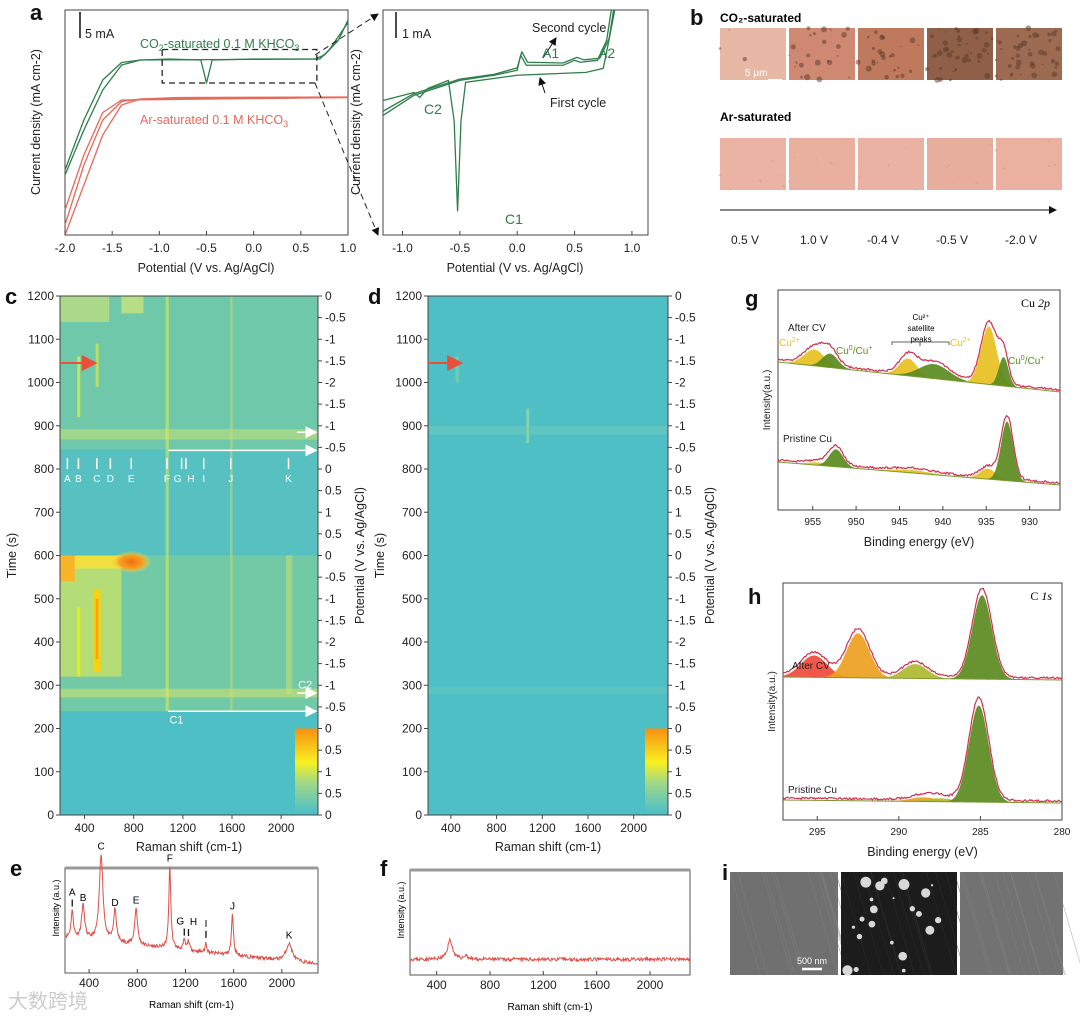  I want to click on measured-envelope, so click(919, 355).